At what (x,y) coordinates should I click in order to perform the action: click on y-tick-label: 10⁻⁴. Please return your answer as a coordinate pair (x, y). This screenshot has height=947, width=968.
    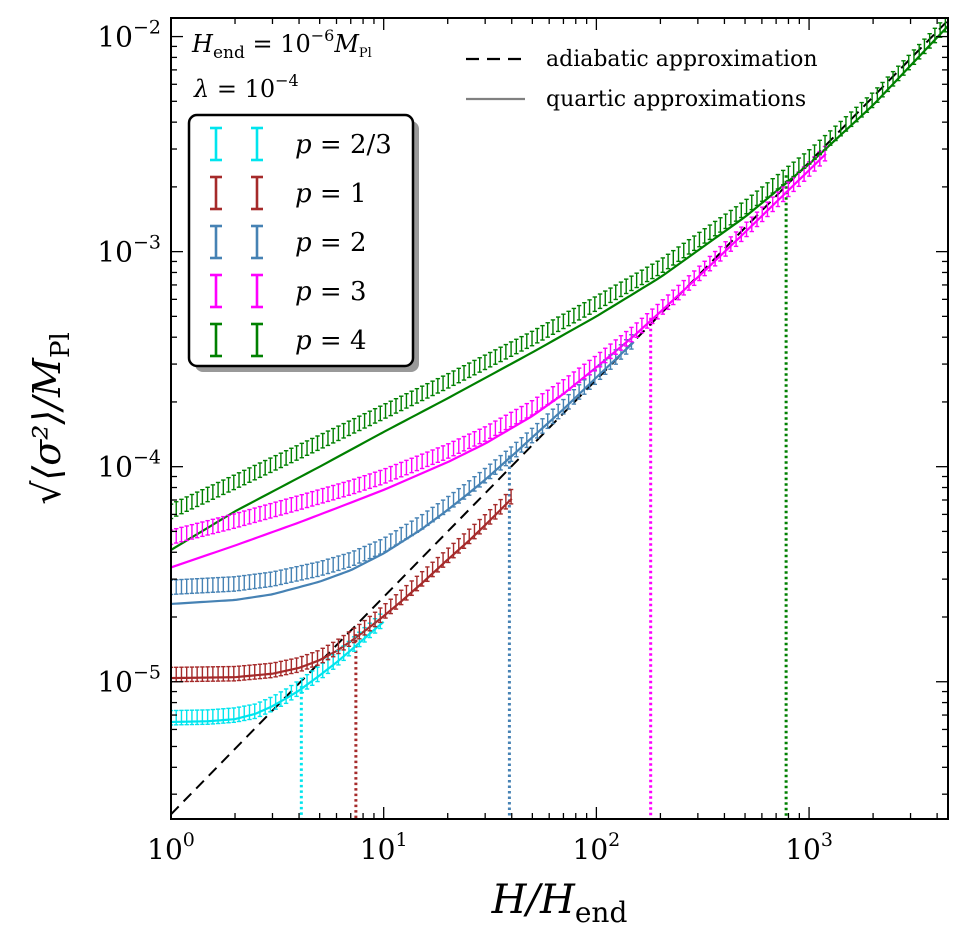
    Looking at the image, I should click on (129, 465).